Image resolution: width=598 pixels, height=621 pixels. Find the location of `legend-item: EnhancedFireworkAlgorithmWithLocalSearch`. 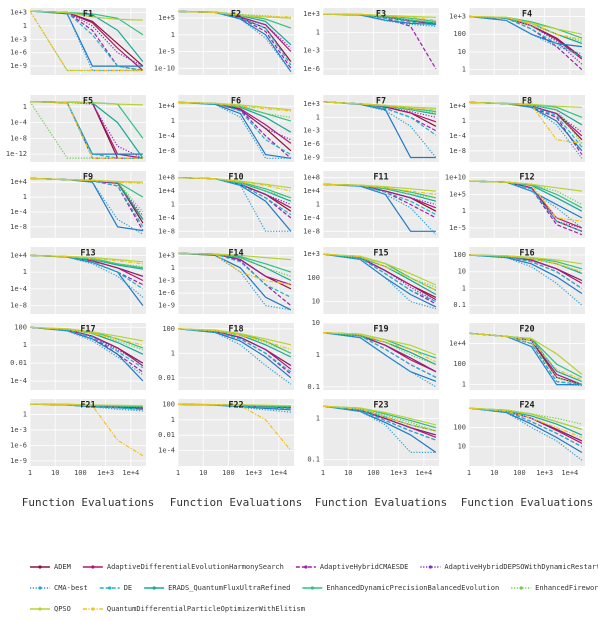

legend-item: EnhancedFireworkAlgorithmWithLocalSearch is located at coordinates (554, 588).